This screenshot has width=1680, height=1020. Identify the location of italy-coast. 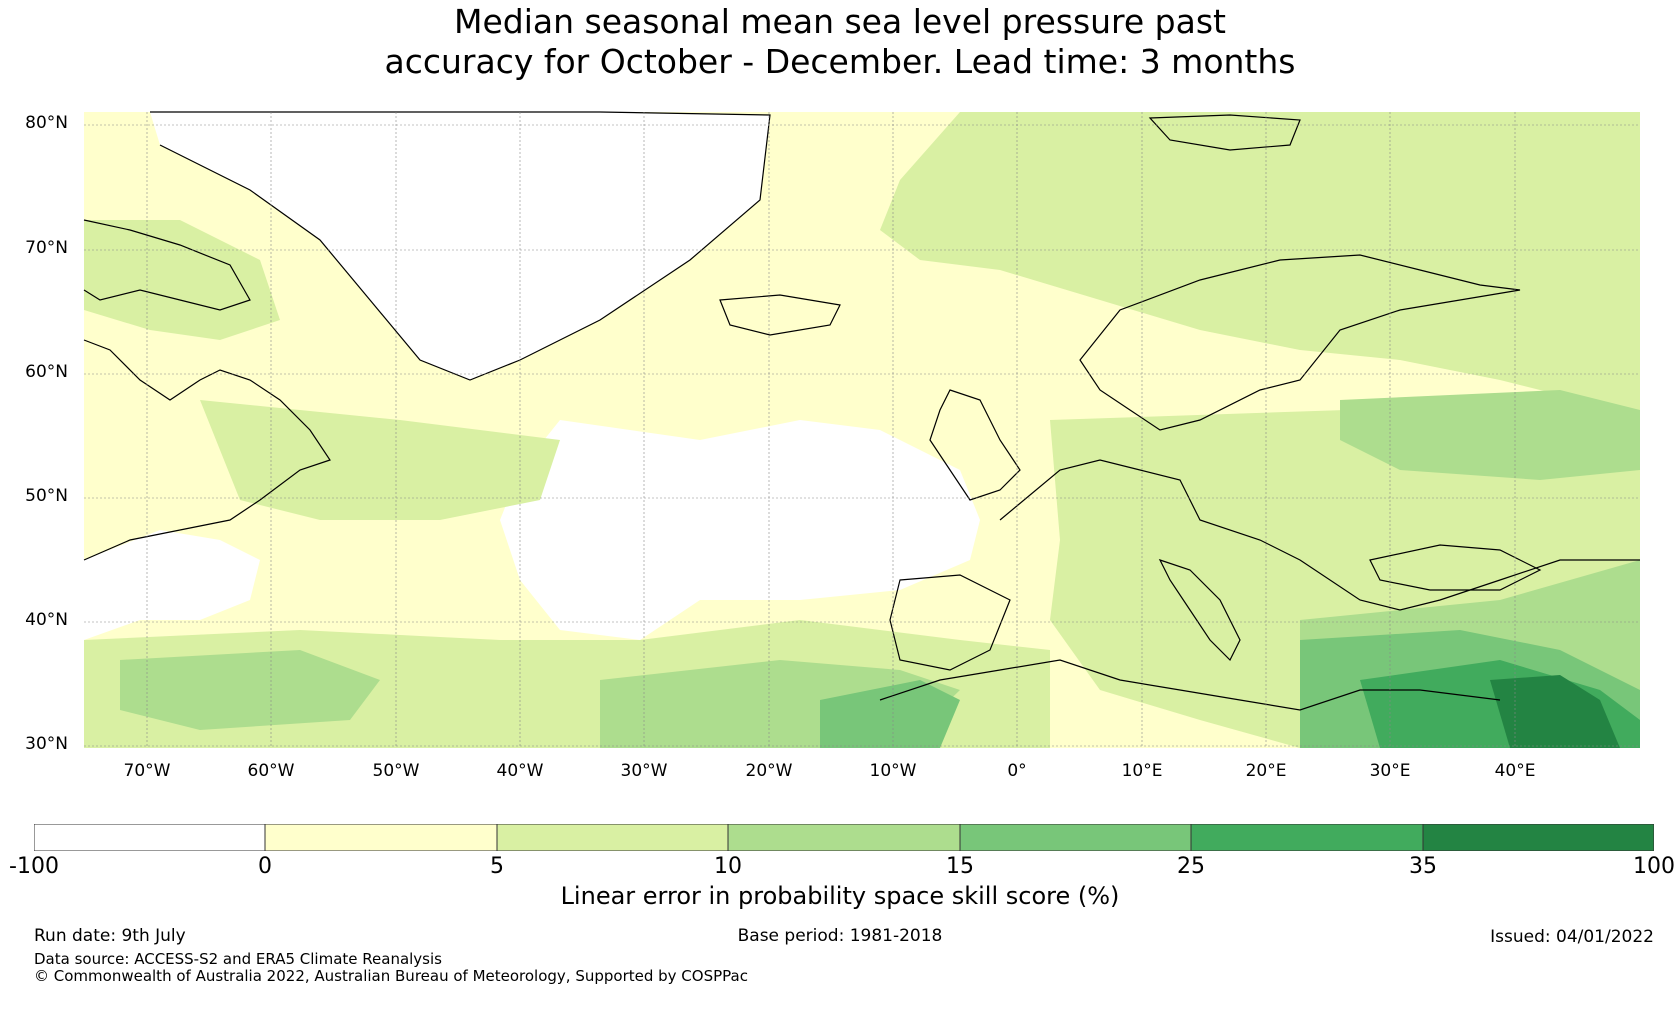
(1199, 610).